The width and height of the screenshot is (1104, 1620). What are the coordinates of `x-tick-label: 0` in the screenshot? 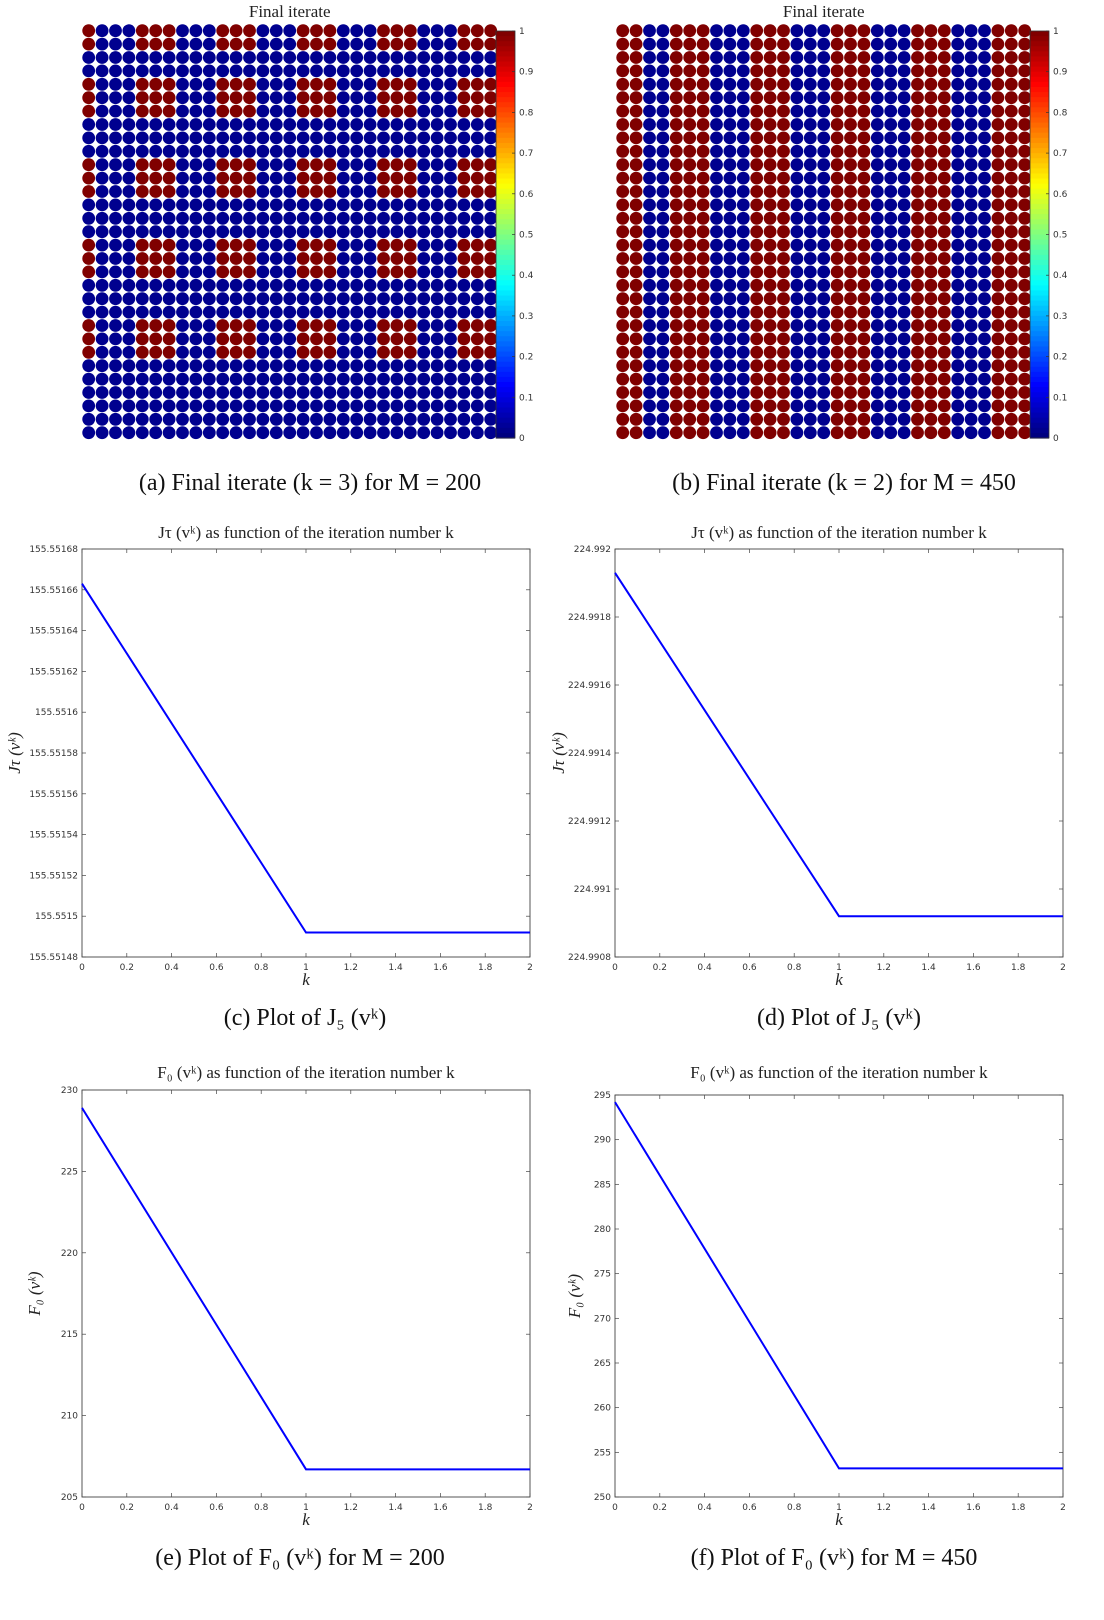 It's located at (615, 968).